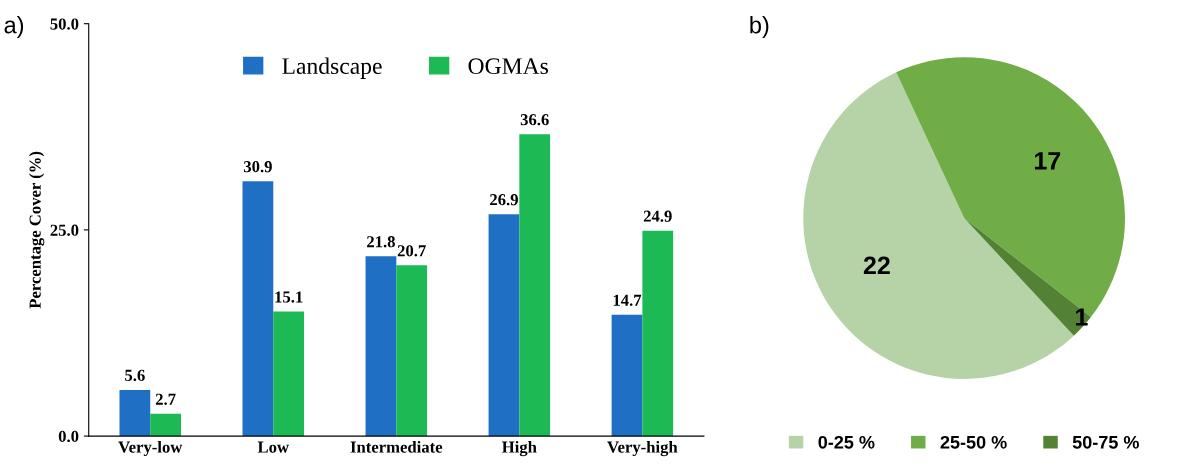 Image resolution: width=1183 pixels, height=474 pixels. I want to click on y-tick-label: 50.0, so click(64, 24).